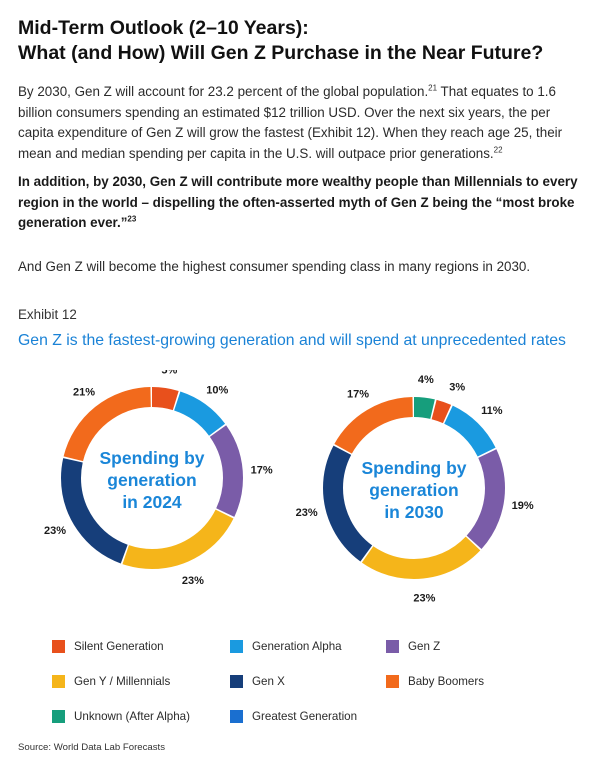 This screenshot has width=600, height=772. I want to click on center-label-1-line-0: Spending by, so click(414, 468).